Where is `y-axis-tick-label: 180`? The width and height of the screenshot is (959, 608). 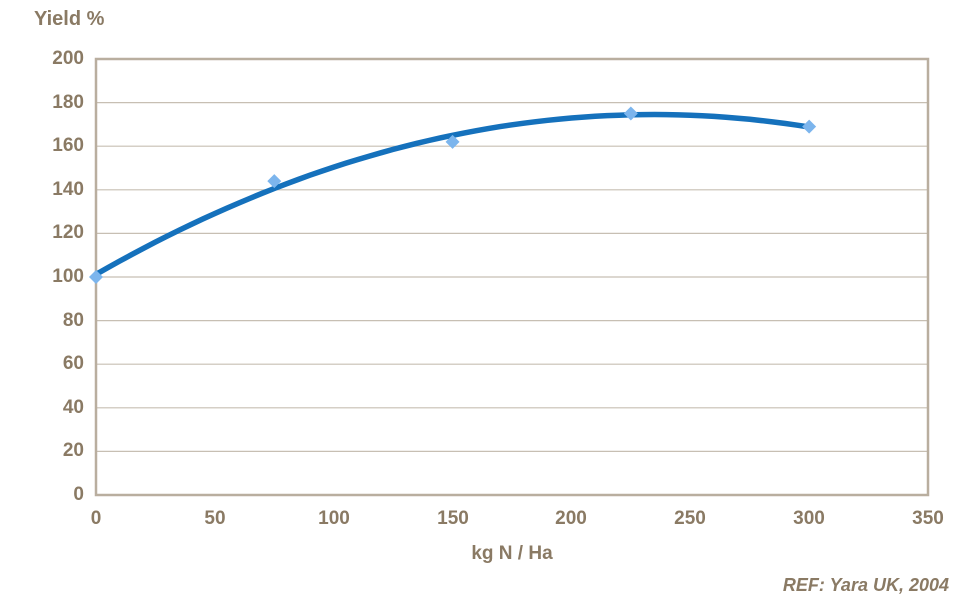
y-axis-tick-label: 180 is located at coordinates (68, 102).